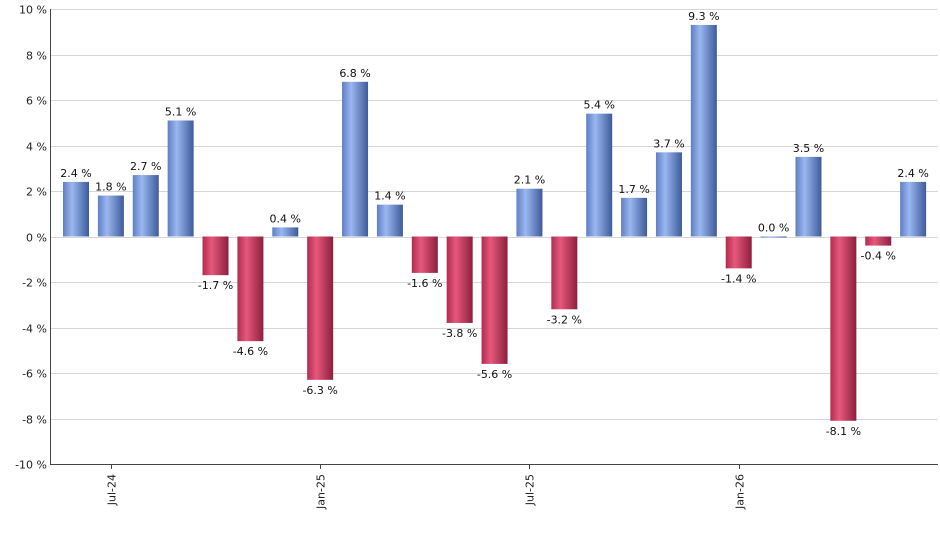 Image resolution: width=940 pixels, height=550 pixels. What do you see at coordinates (598, 105) in the screenshot?
I see `data-label: 5.4 %` at bounding box center [598, 105].